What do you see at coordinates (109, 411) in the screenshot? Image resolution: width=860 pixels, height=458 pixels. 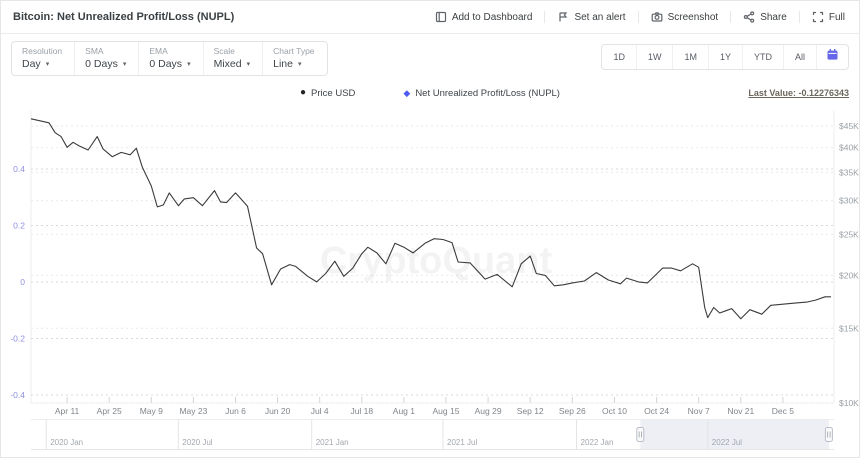 I see `svg-text: Apr 25` at bounding box center [109, 411].